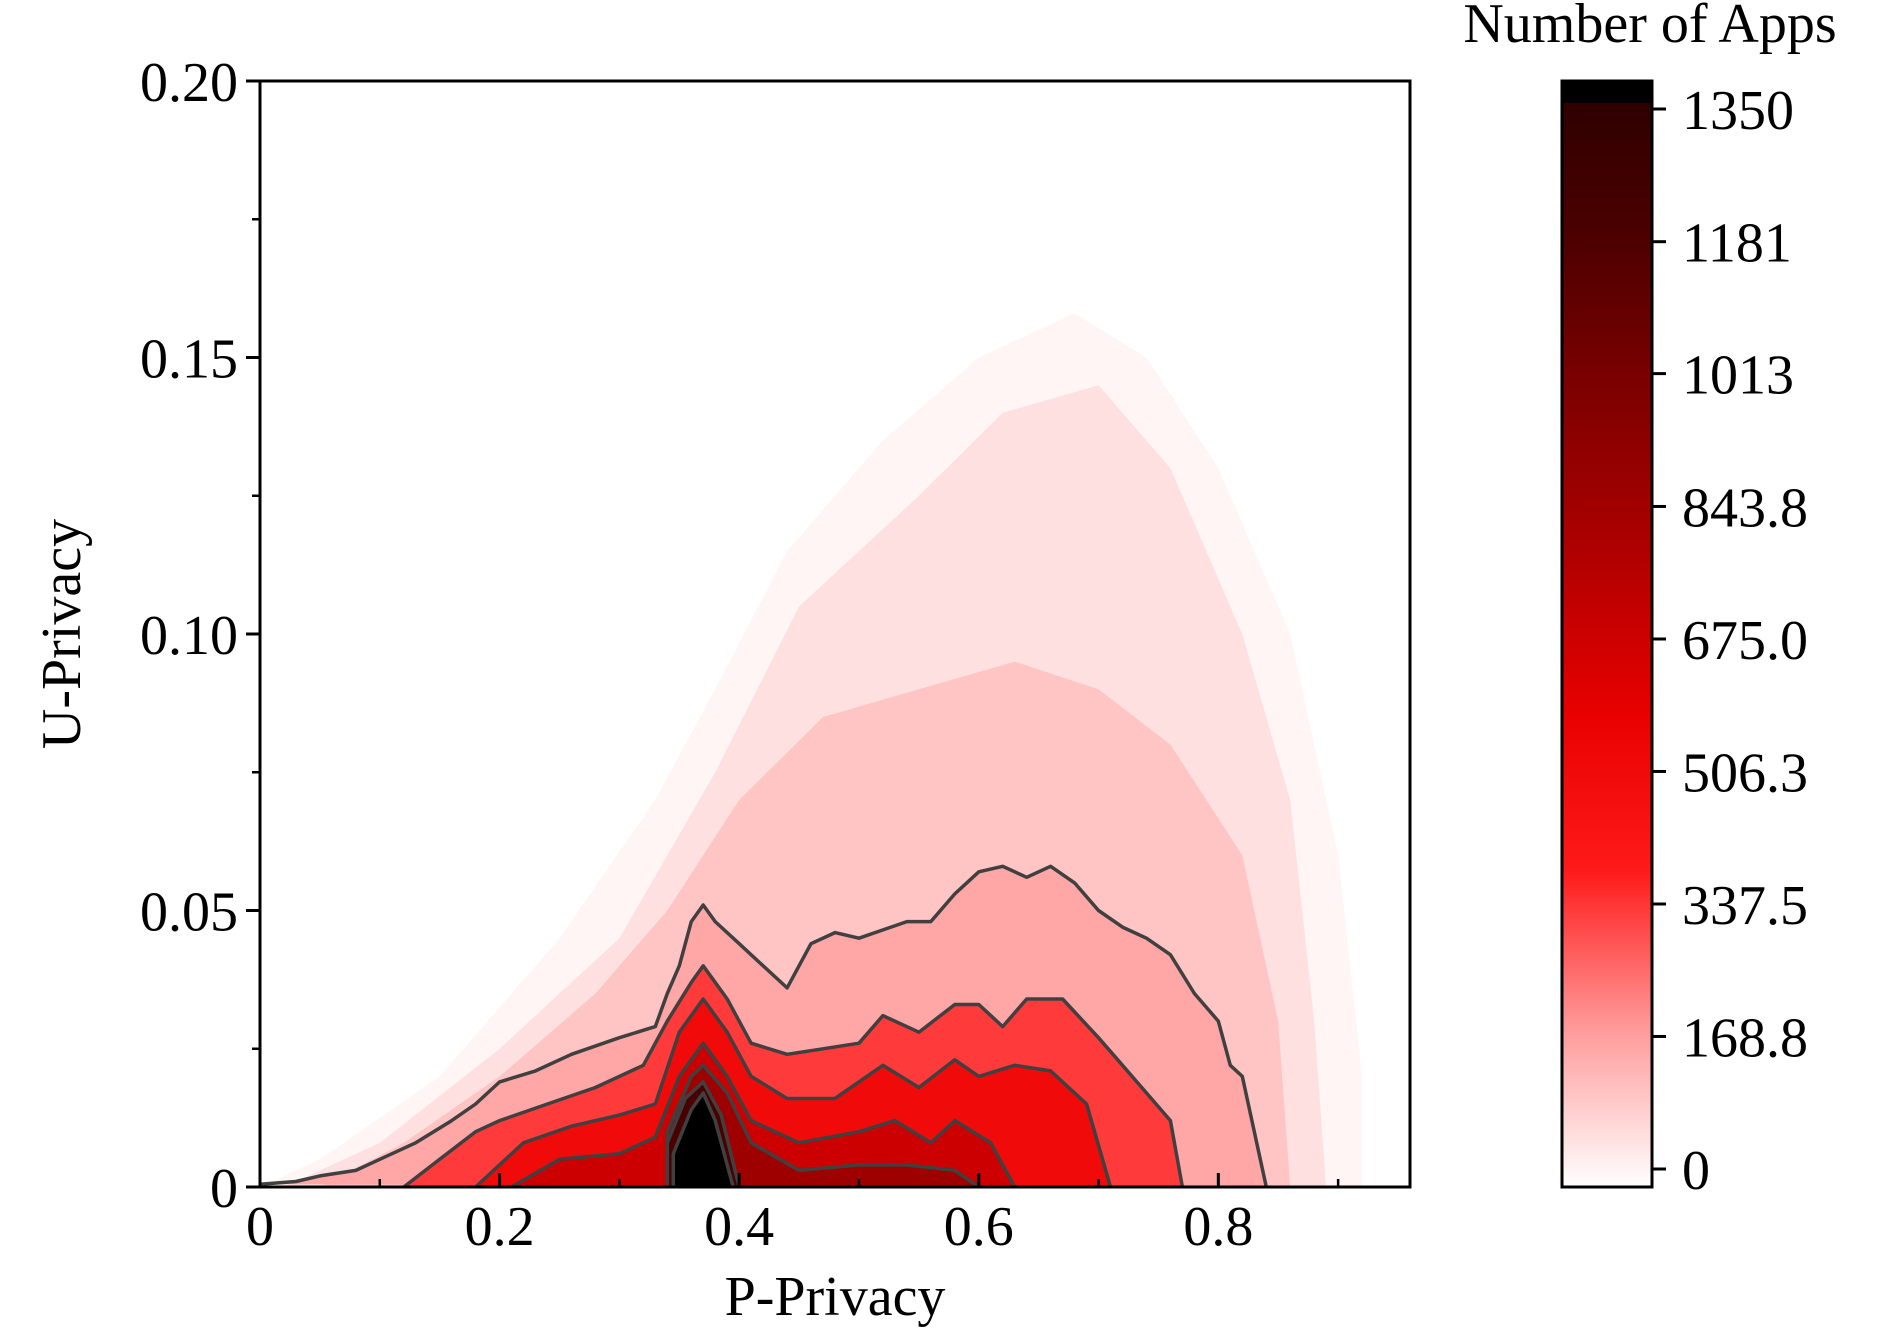  Describe the element at coordinates (189, 83) in the screenshot. I see `y-tick-label: 0.20` at that location.